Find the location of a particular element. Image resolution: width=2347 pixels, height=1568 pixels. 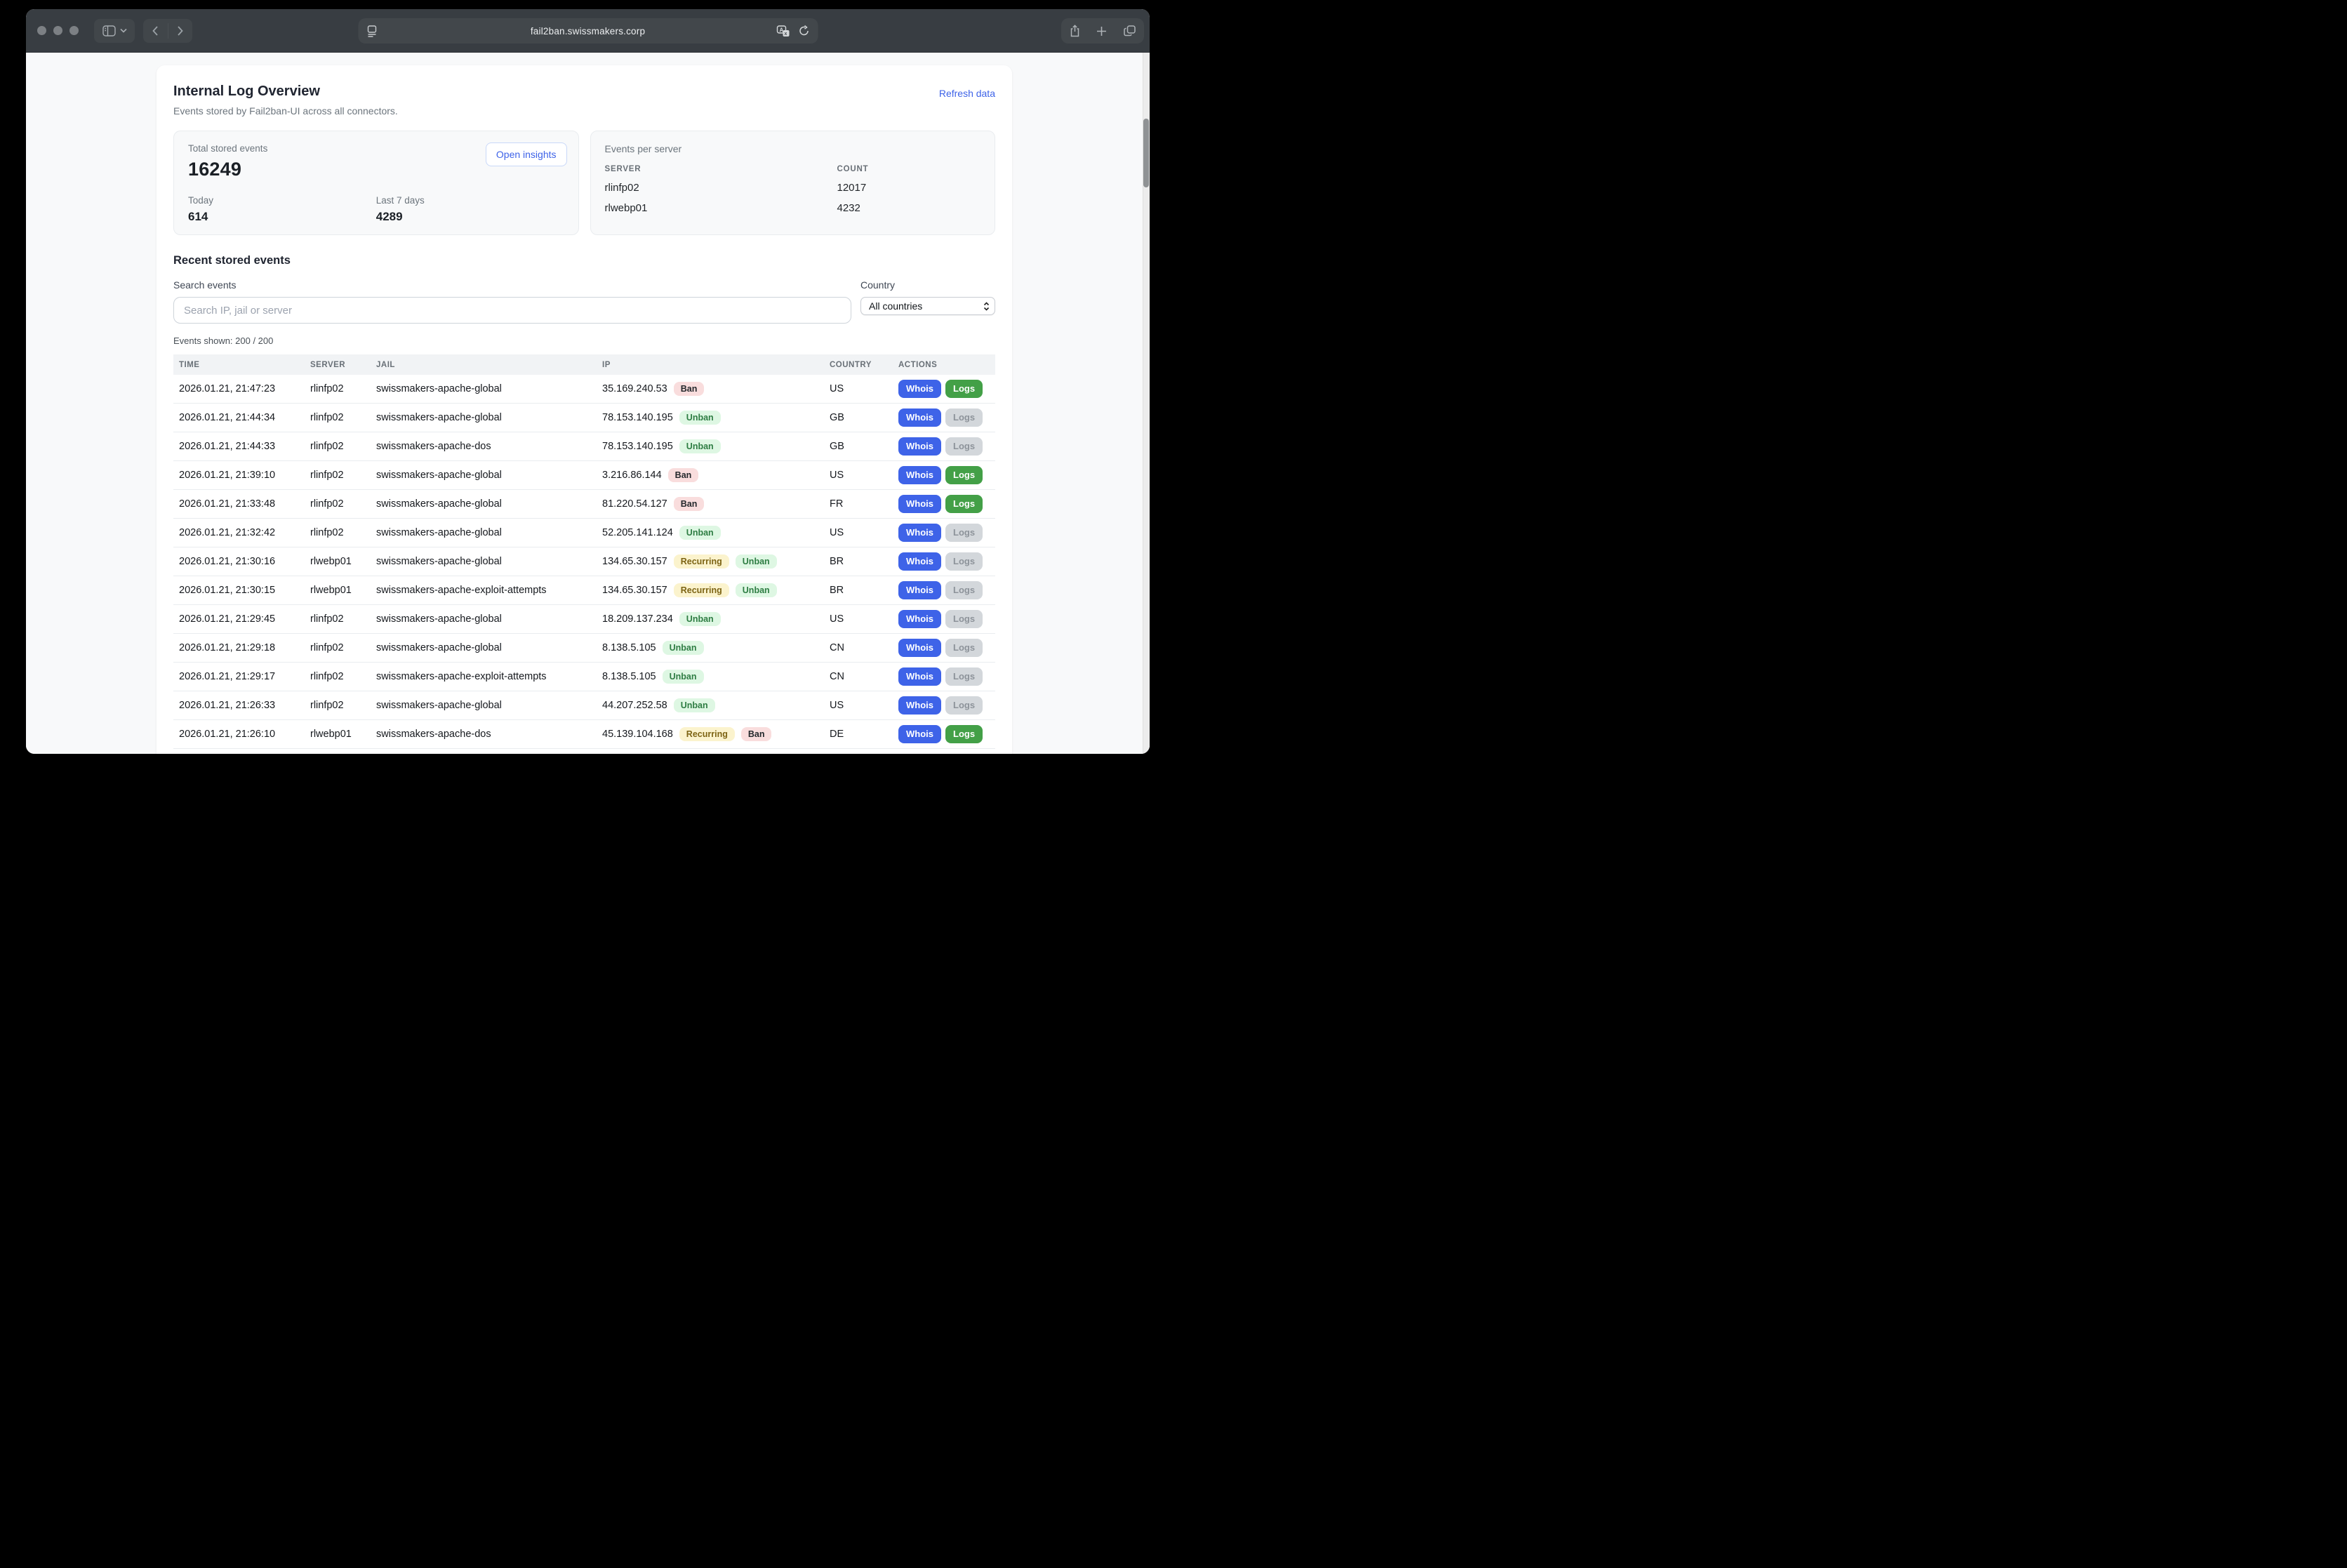

country-select: All countries is located at coordinates (927, 306).